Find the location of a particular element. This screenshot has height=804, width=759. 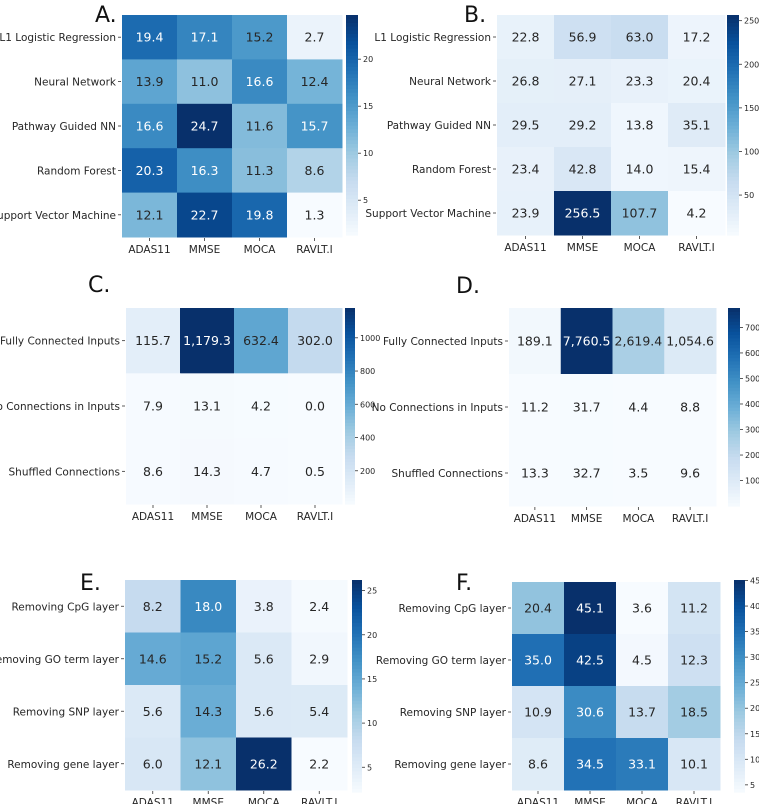

cell-value: 16.6 is located at coordinates (150, 126).